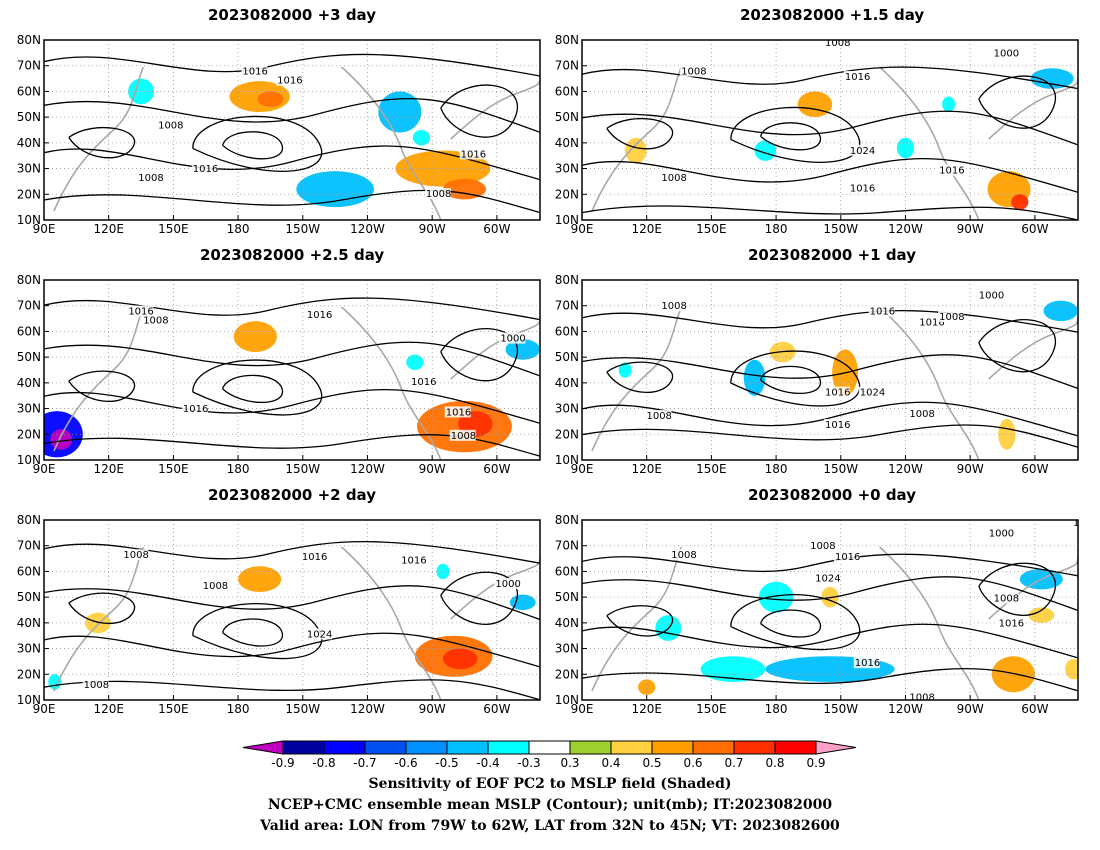  I want to click on colorbar-label: 0.6, so click(692, 763).